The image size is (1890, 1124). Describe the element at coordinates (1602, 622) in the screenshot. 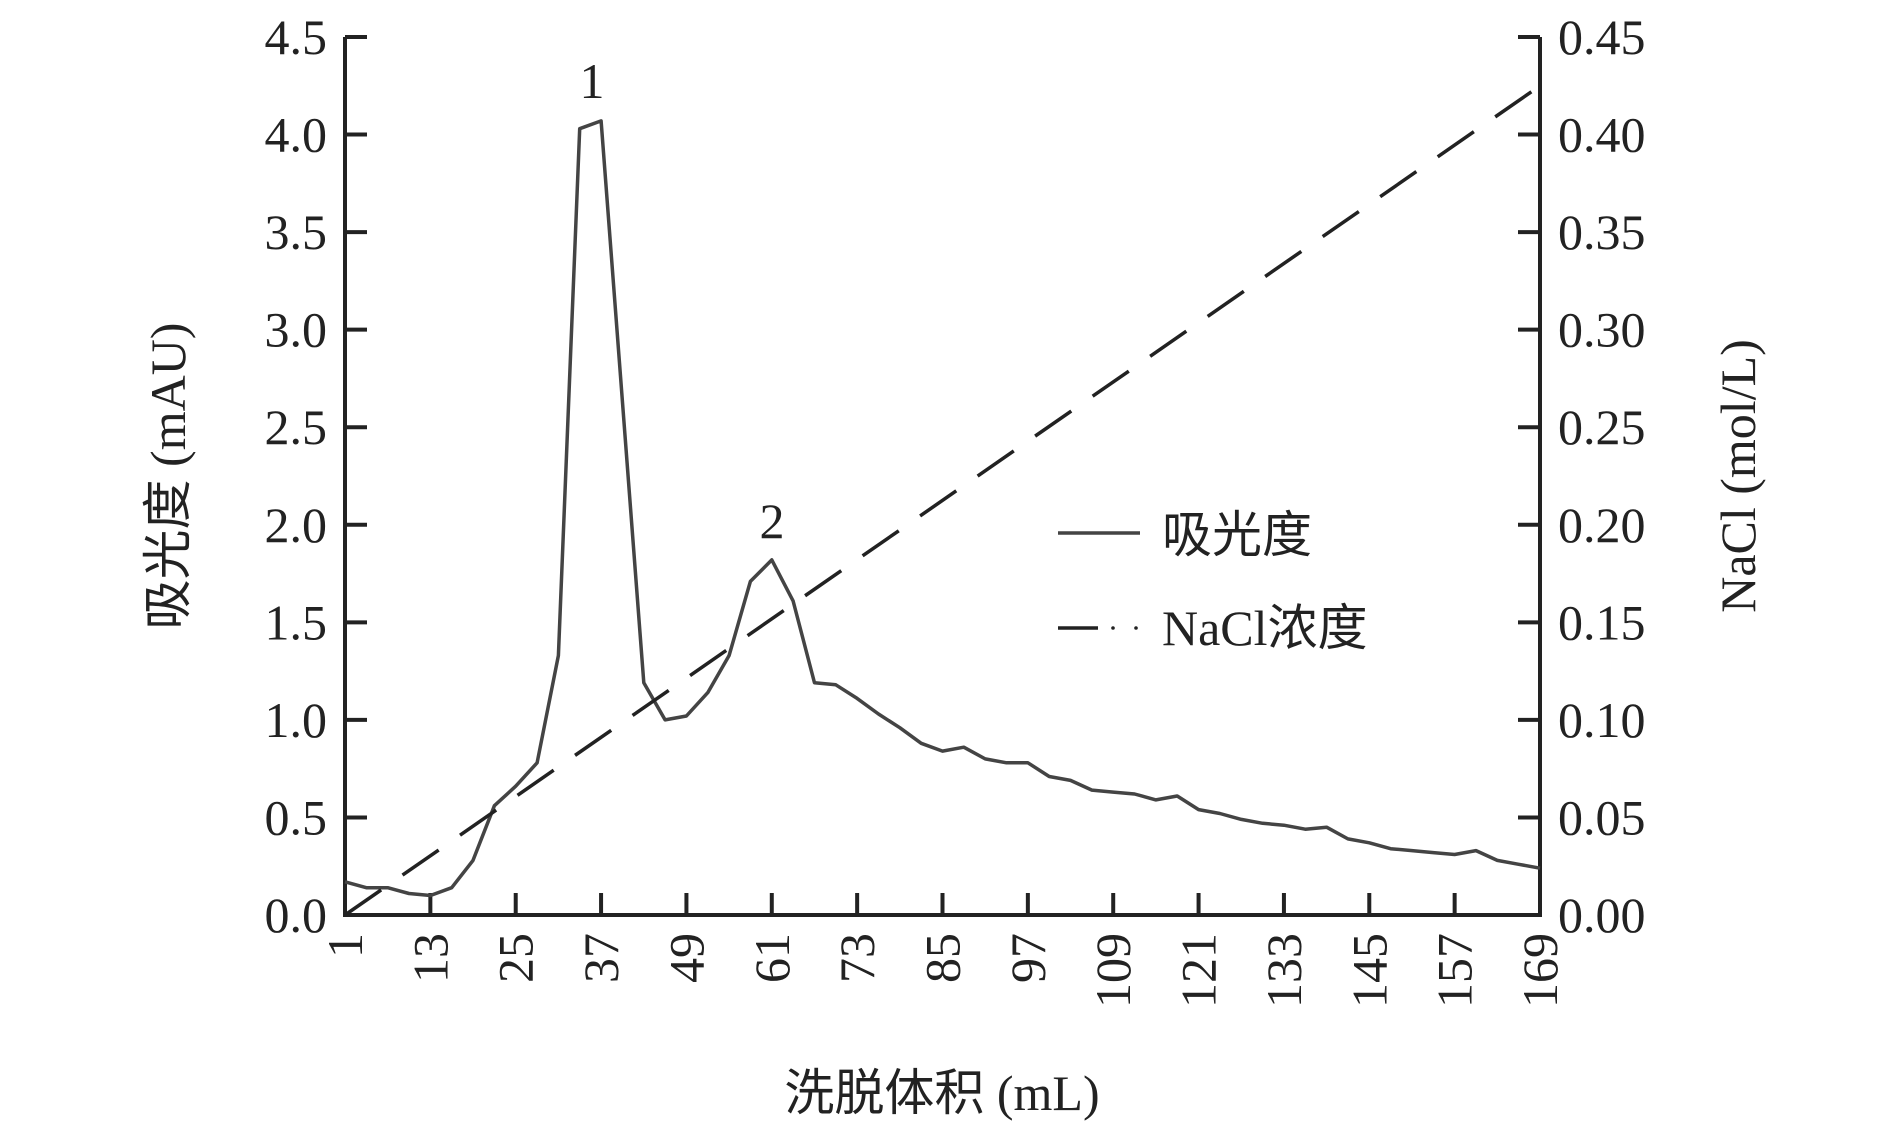

I see `y2-tick-label: 0.15` at that location.